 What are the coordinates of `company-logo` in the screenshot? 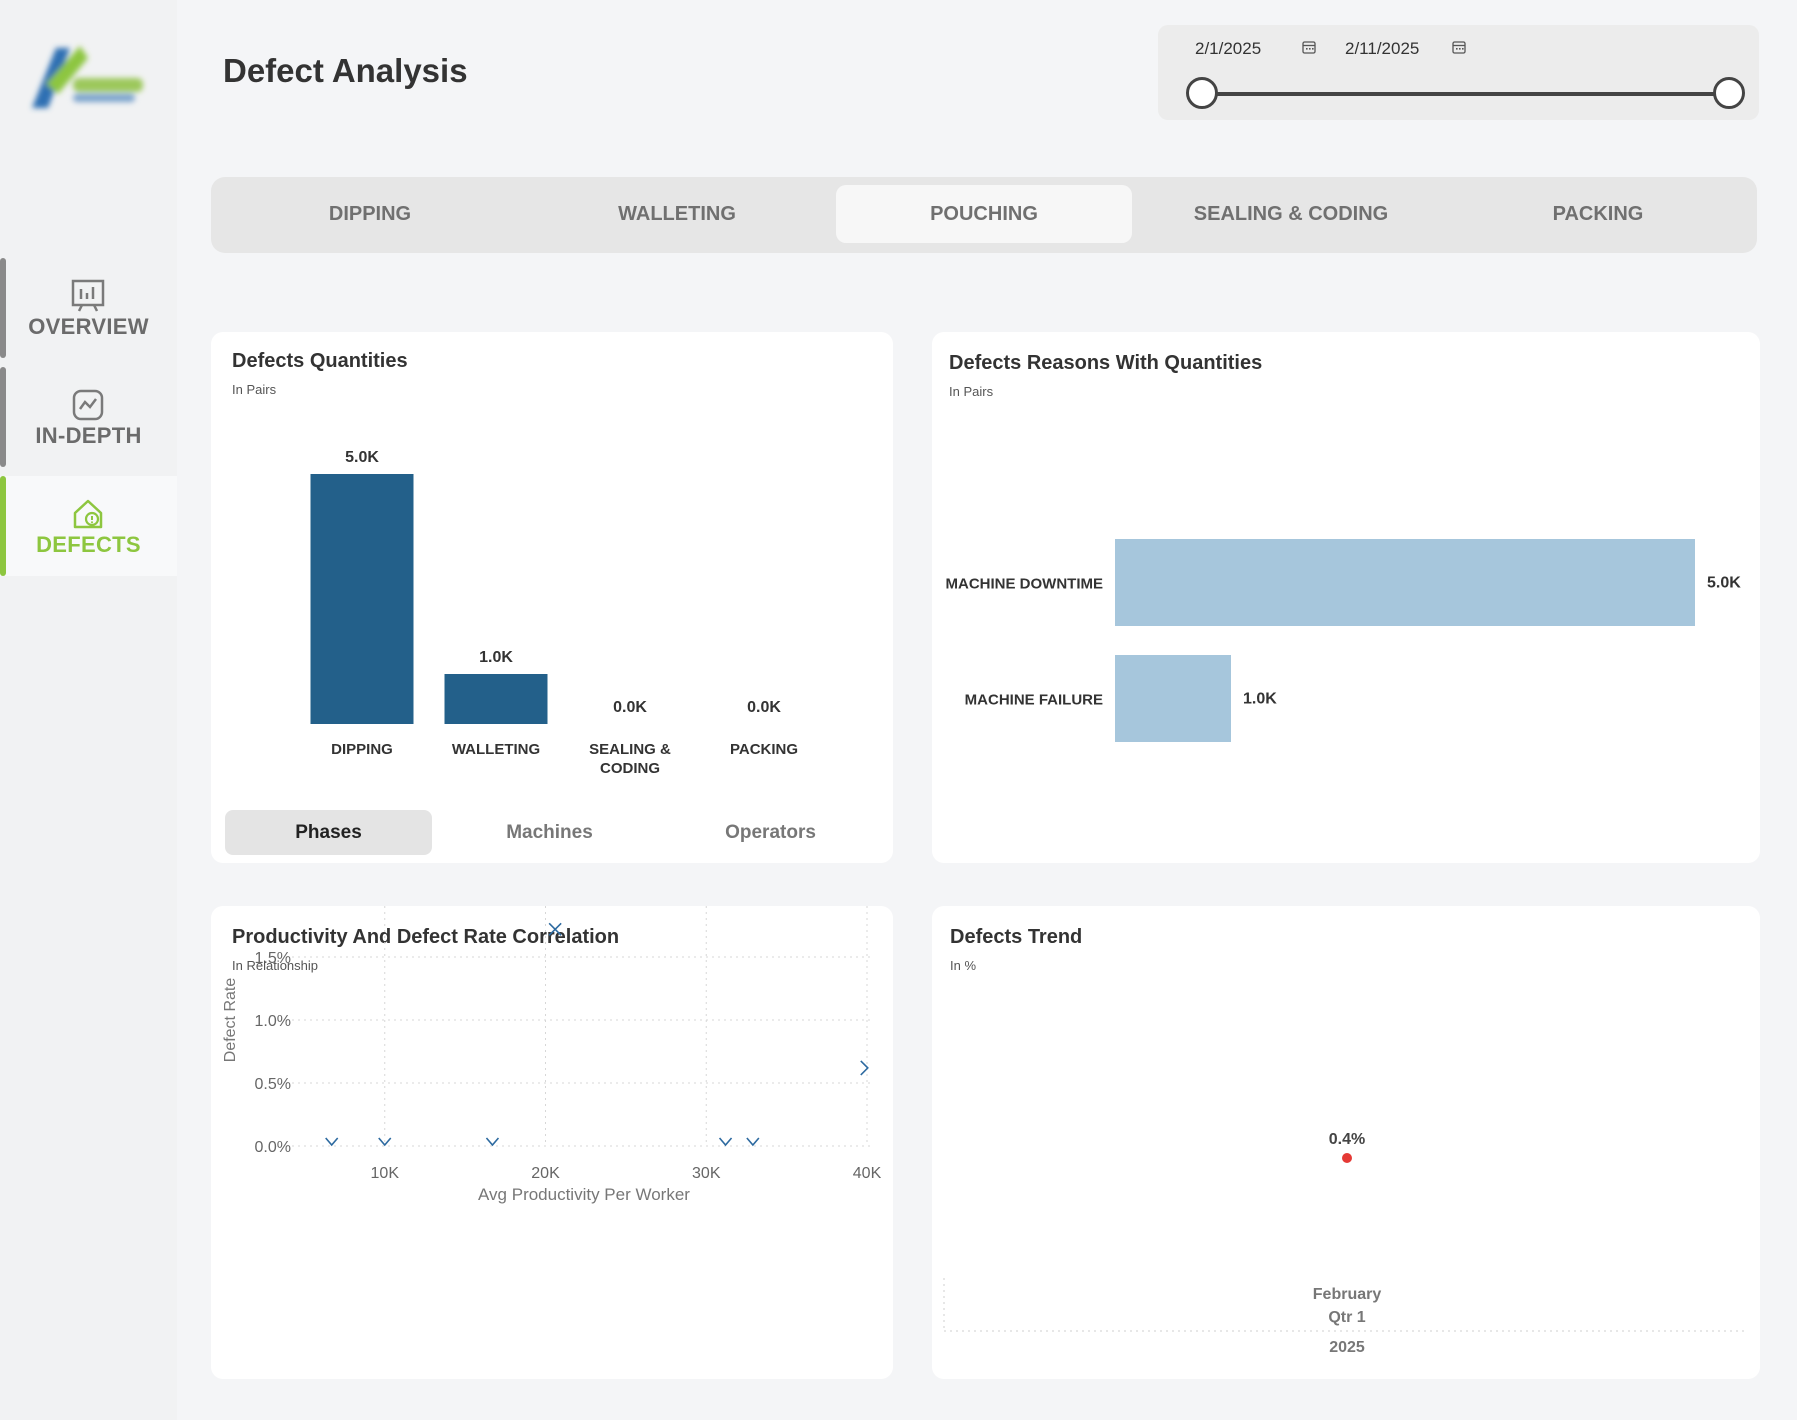 It's located at (87, 77).